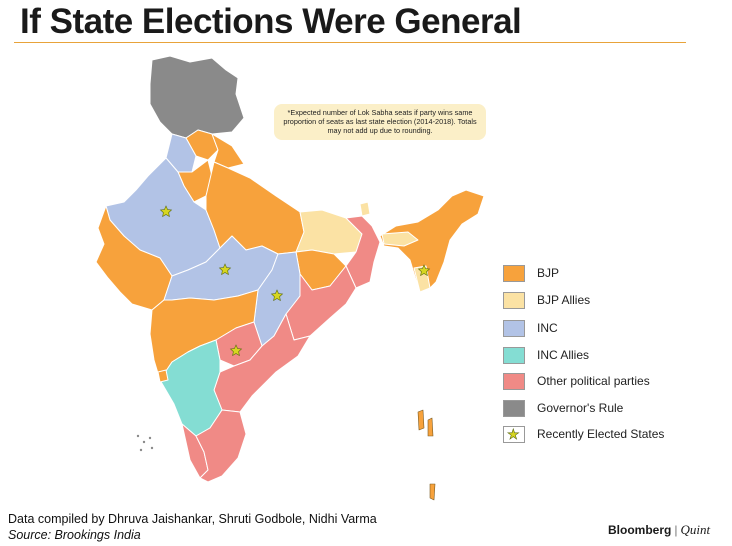 The image size is (732, 546). What do you see at coordinates (514, 408) in the screenshot?
I see `legend-swatch-governor` at bounding box center [514, 408].